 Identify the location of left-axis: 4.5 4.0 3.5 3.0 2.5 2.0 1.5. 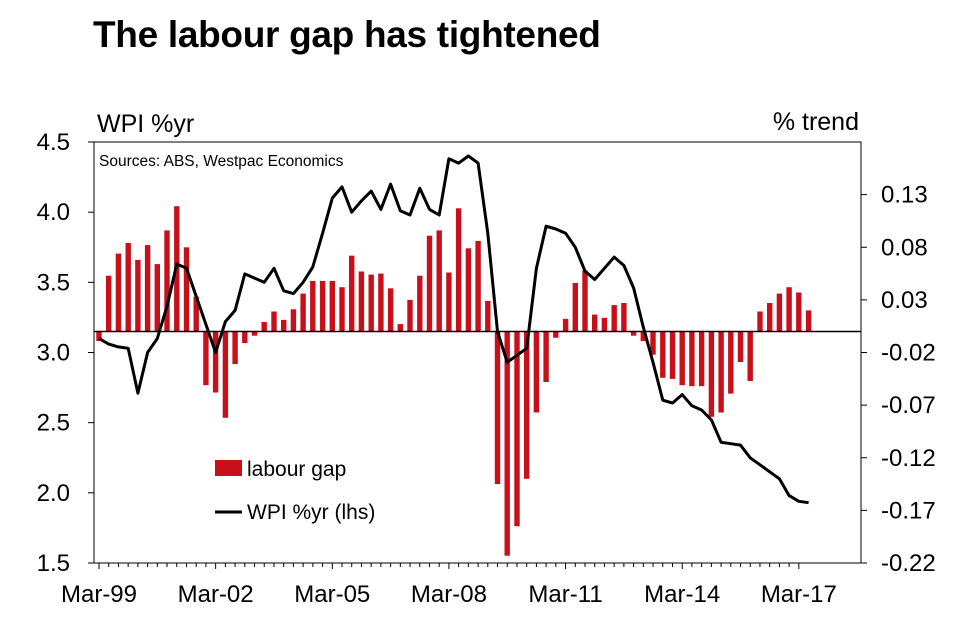
(65, 353).